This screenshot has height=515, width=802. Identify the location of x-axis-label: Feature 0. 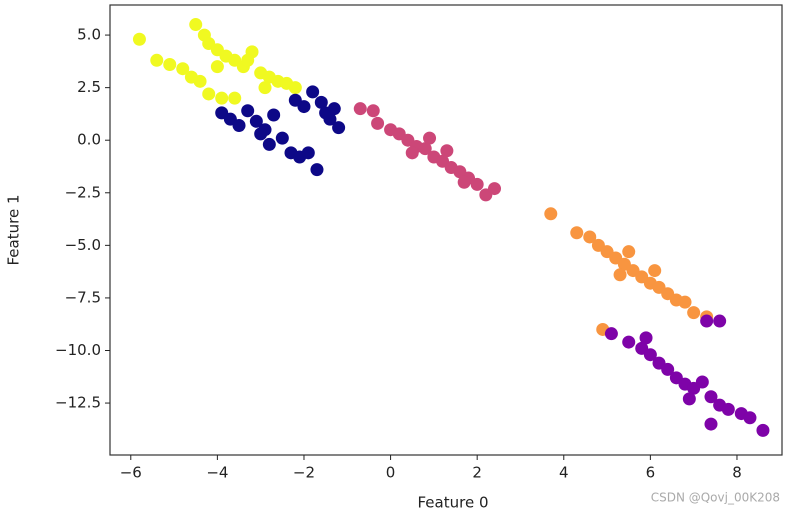
(453, 503).